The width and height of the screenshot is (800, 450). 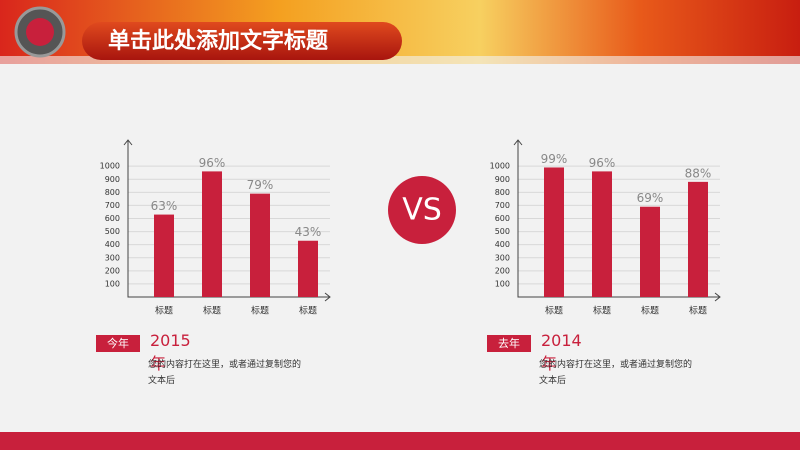 What do you see at coordinates (308, 232) in the screenshot?
I see `value-label: 43%` at bounding box center [308, 232].